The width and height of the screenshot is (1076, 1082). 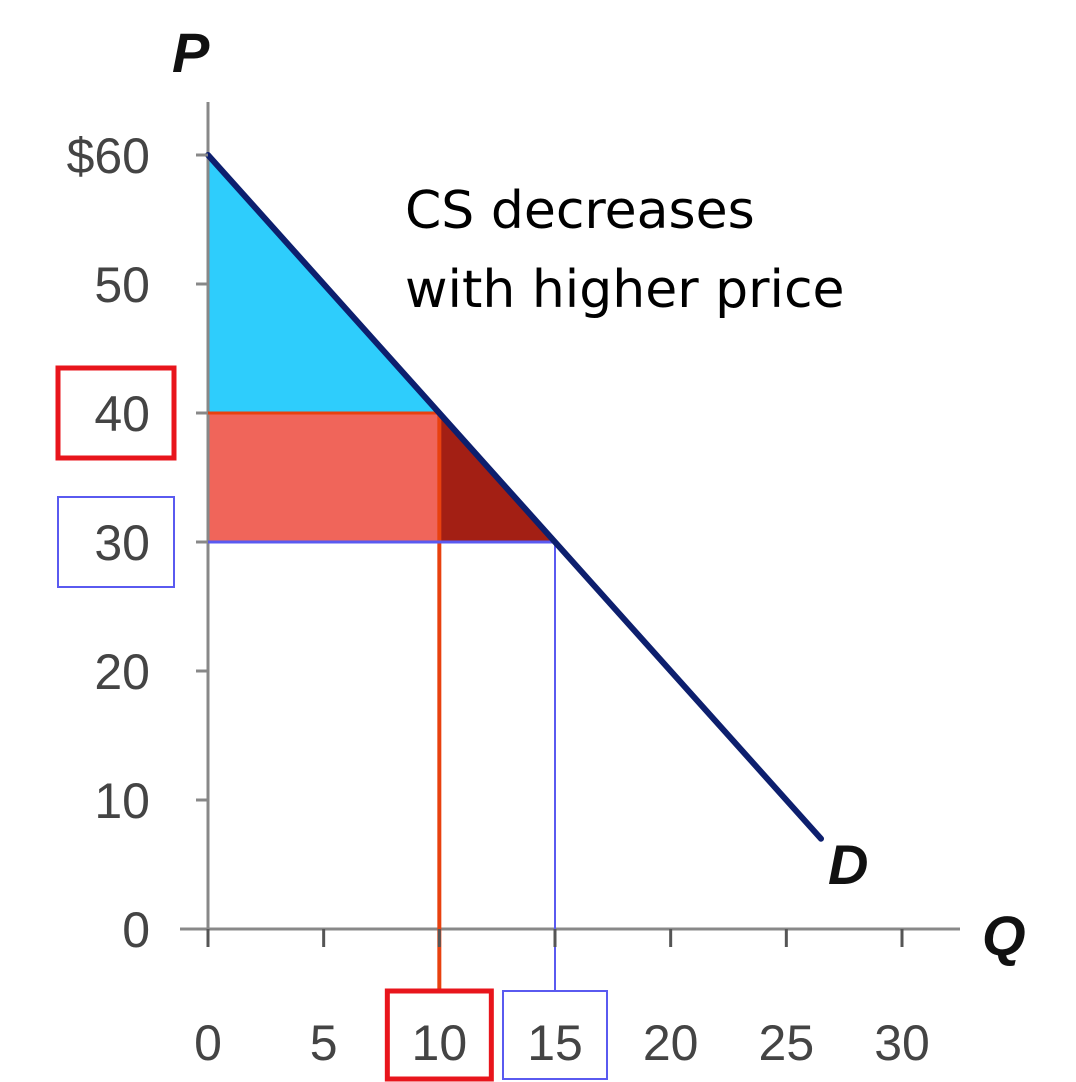 I want to click on x-tick-label-5: 5, so click(x=324, y=1043).